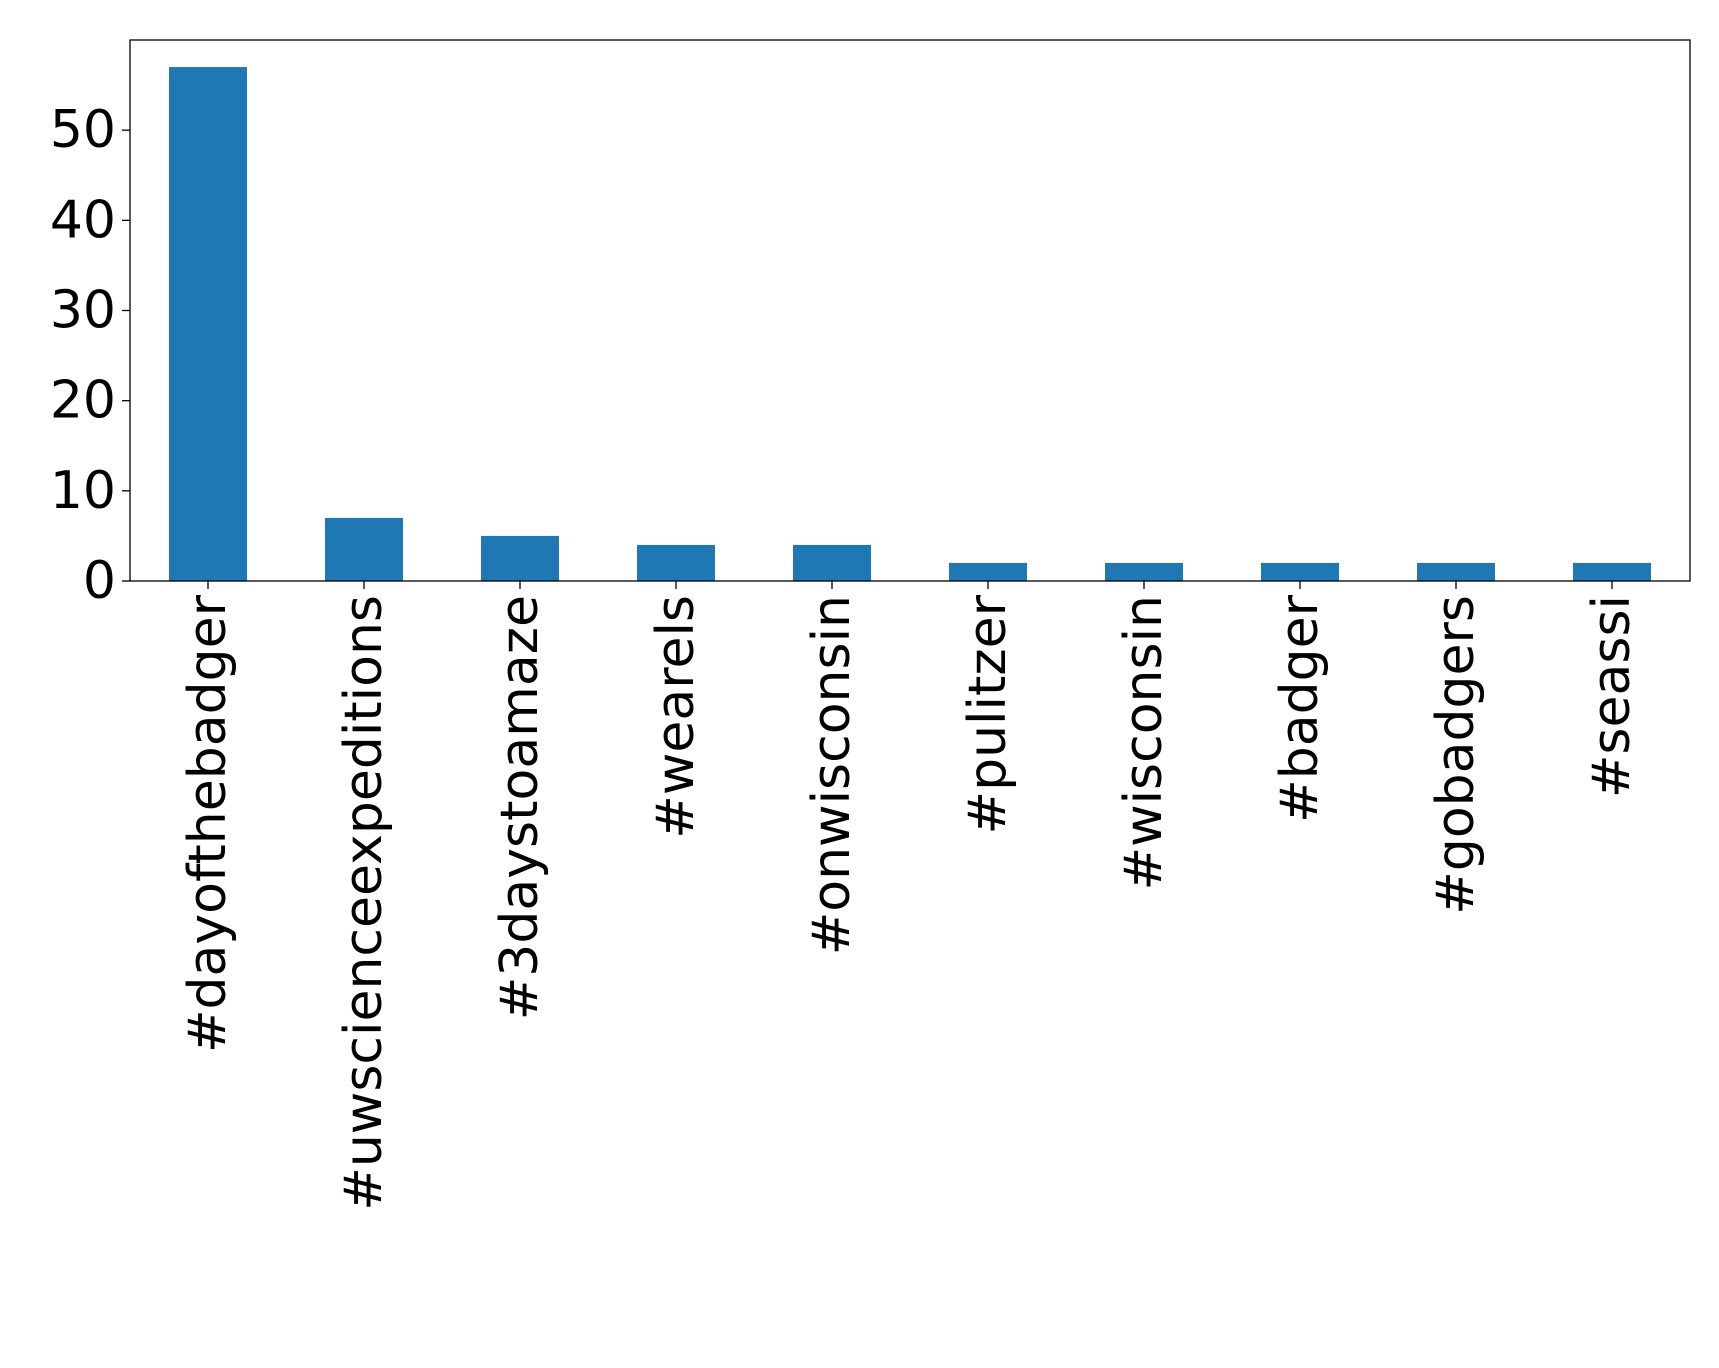  Describe the element at coordinates (208, 823) in the screenshot. I see `x-tick-label-0: #dayofthebadger` at that location.